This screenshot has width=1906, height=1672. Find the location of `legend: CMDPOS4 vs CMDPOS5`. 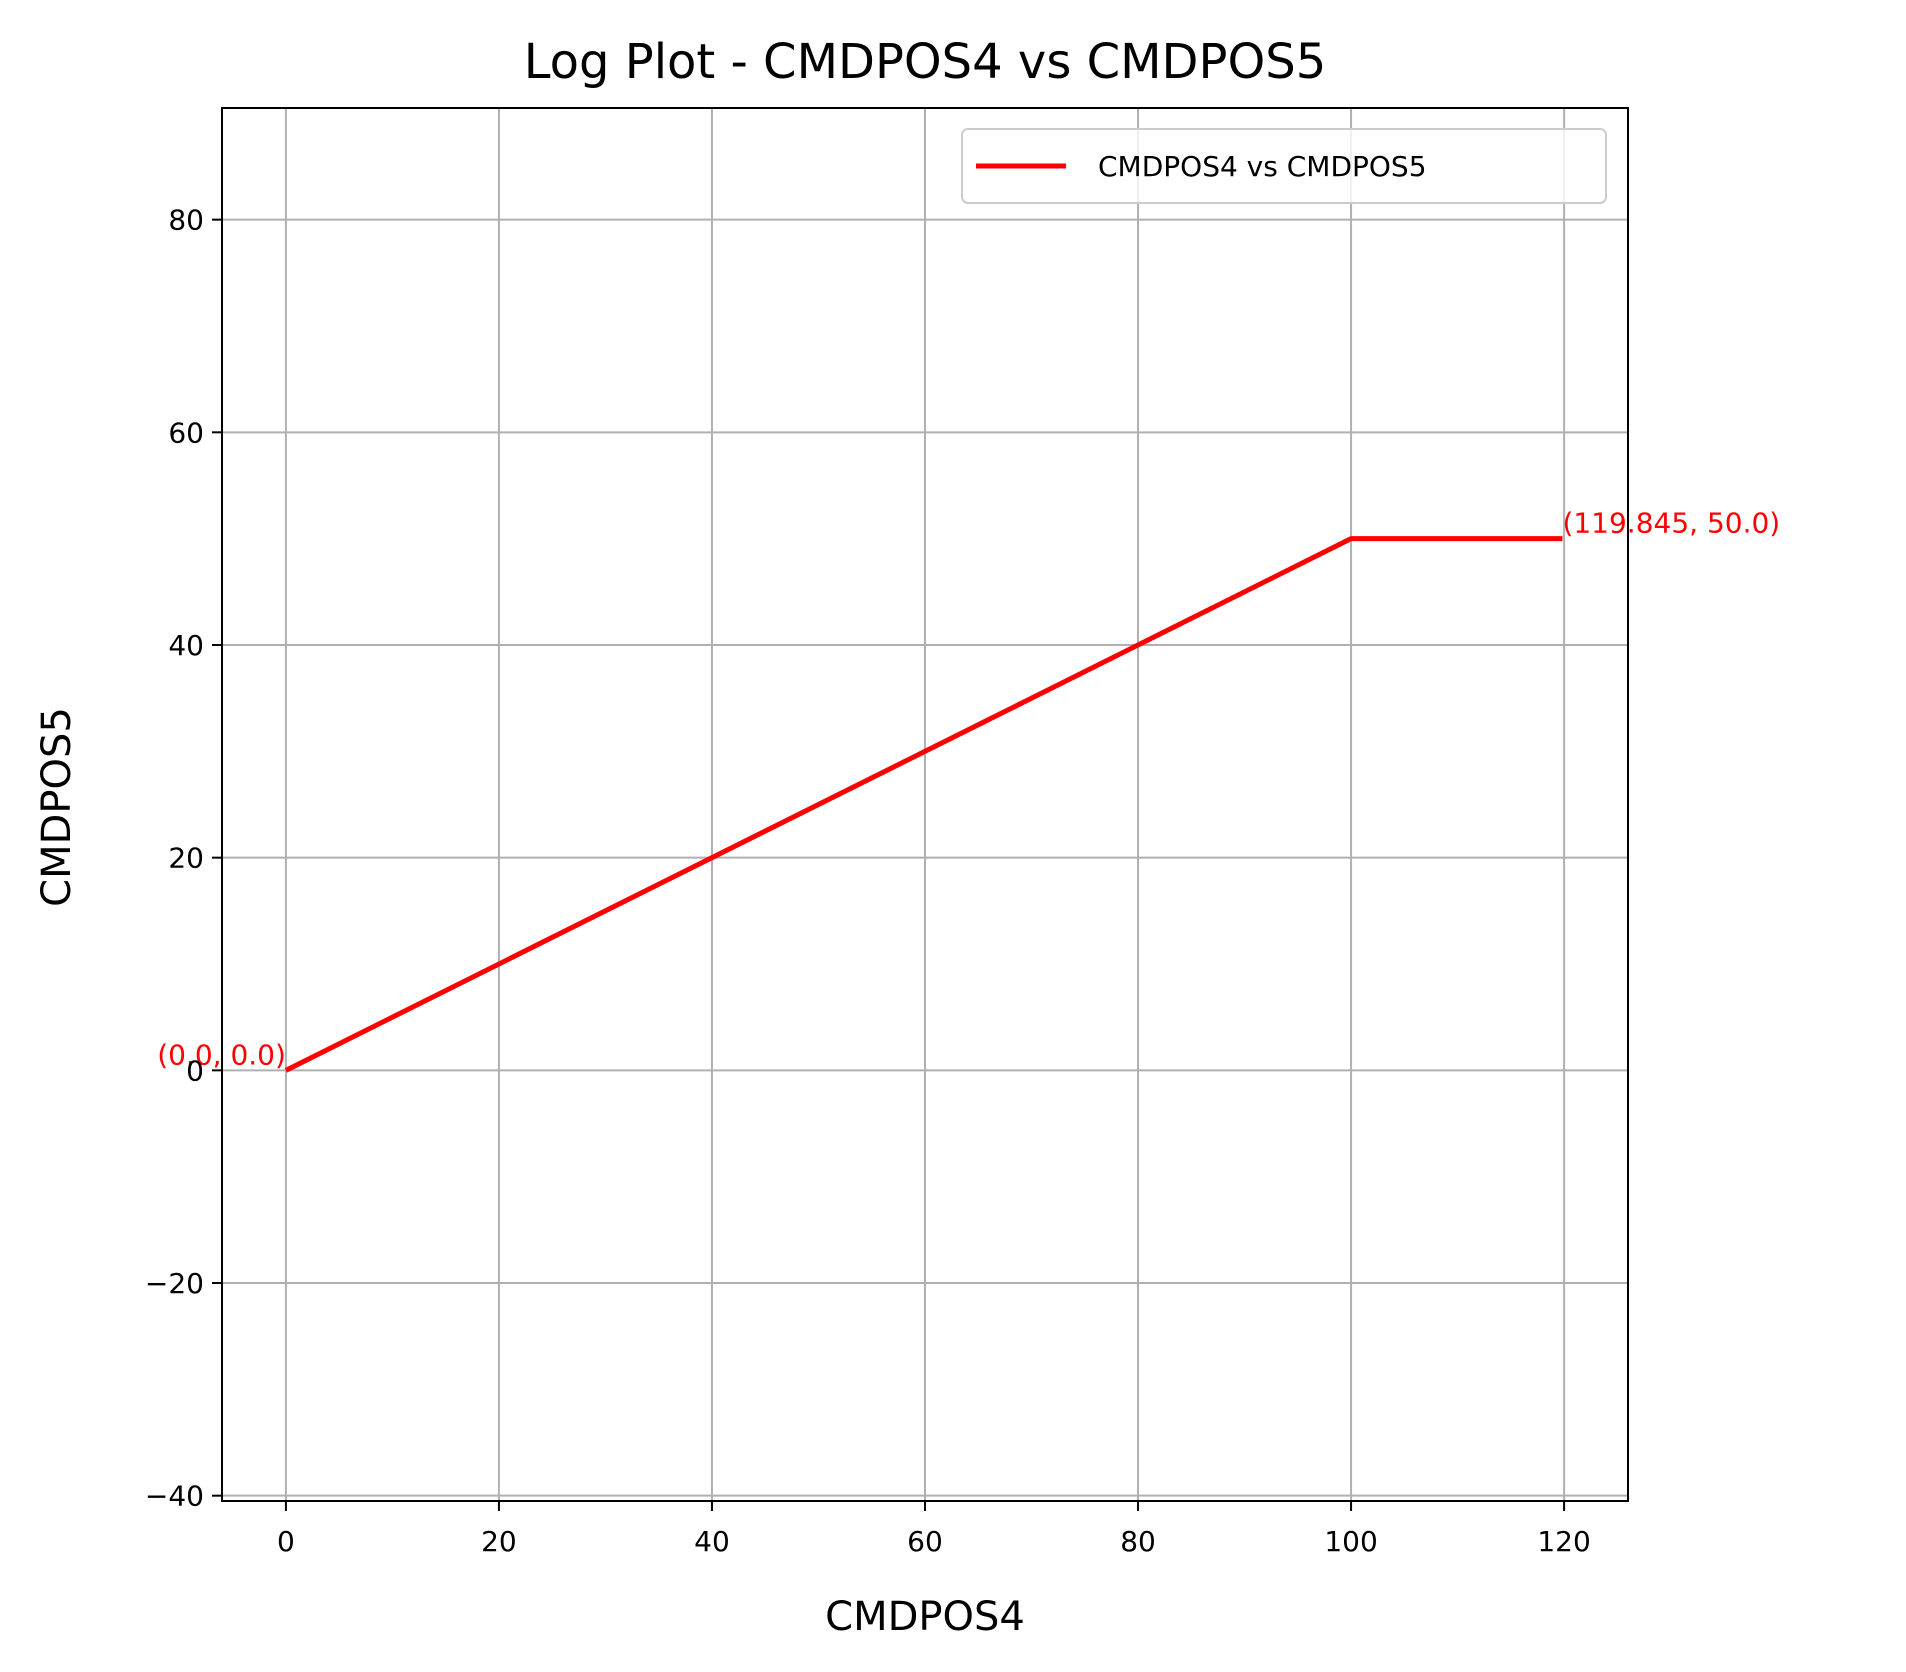

legend: CMDPOS4 vs CMDPOS5 is located at coordinates (1284, 166).